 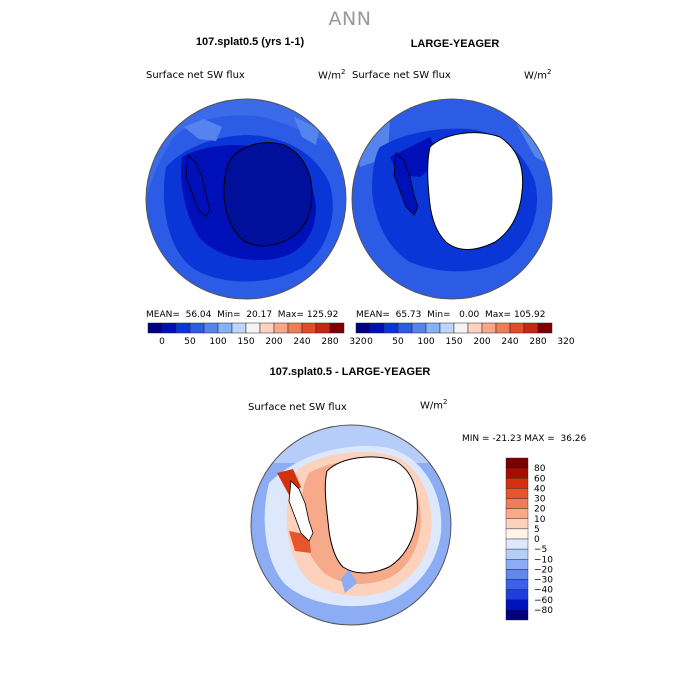 What do you see at coordinates (540, 520) in the screenshot?
I see `colorbar-tick-label: 10` at bounding box center [540, 520].